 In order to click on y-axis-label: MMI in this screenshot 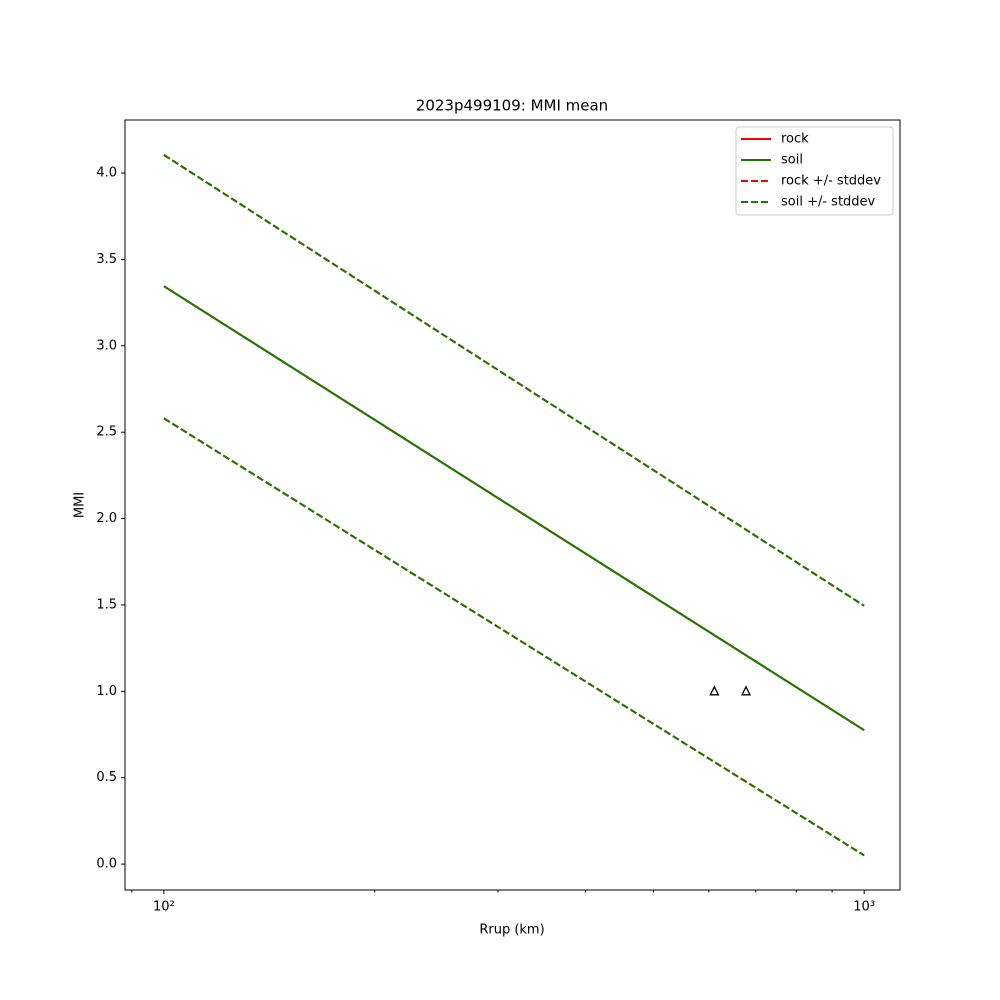, I will do `click(80, 505)`.